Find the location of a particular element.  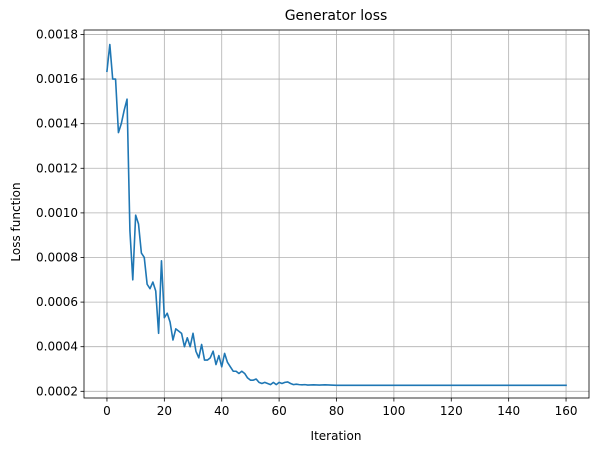

x-tick-label: 60 is located at coordinates (278, 411).